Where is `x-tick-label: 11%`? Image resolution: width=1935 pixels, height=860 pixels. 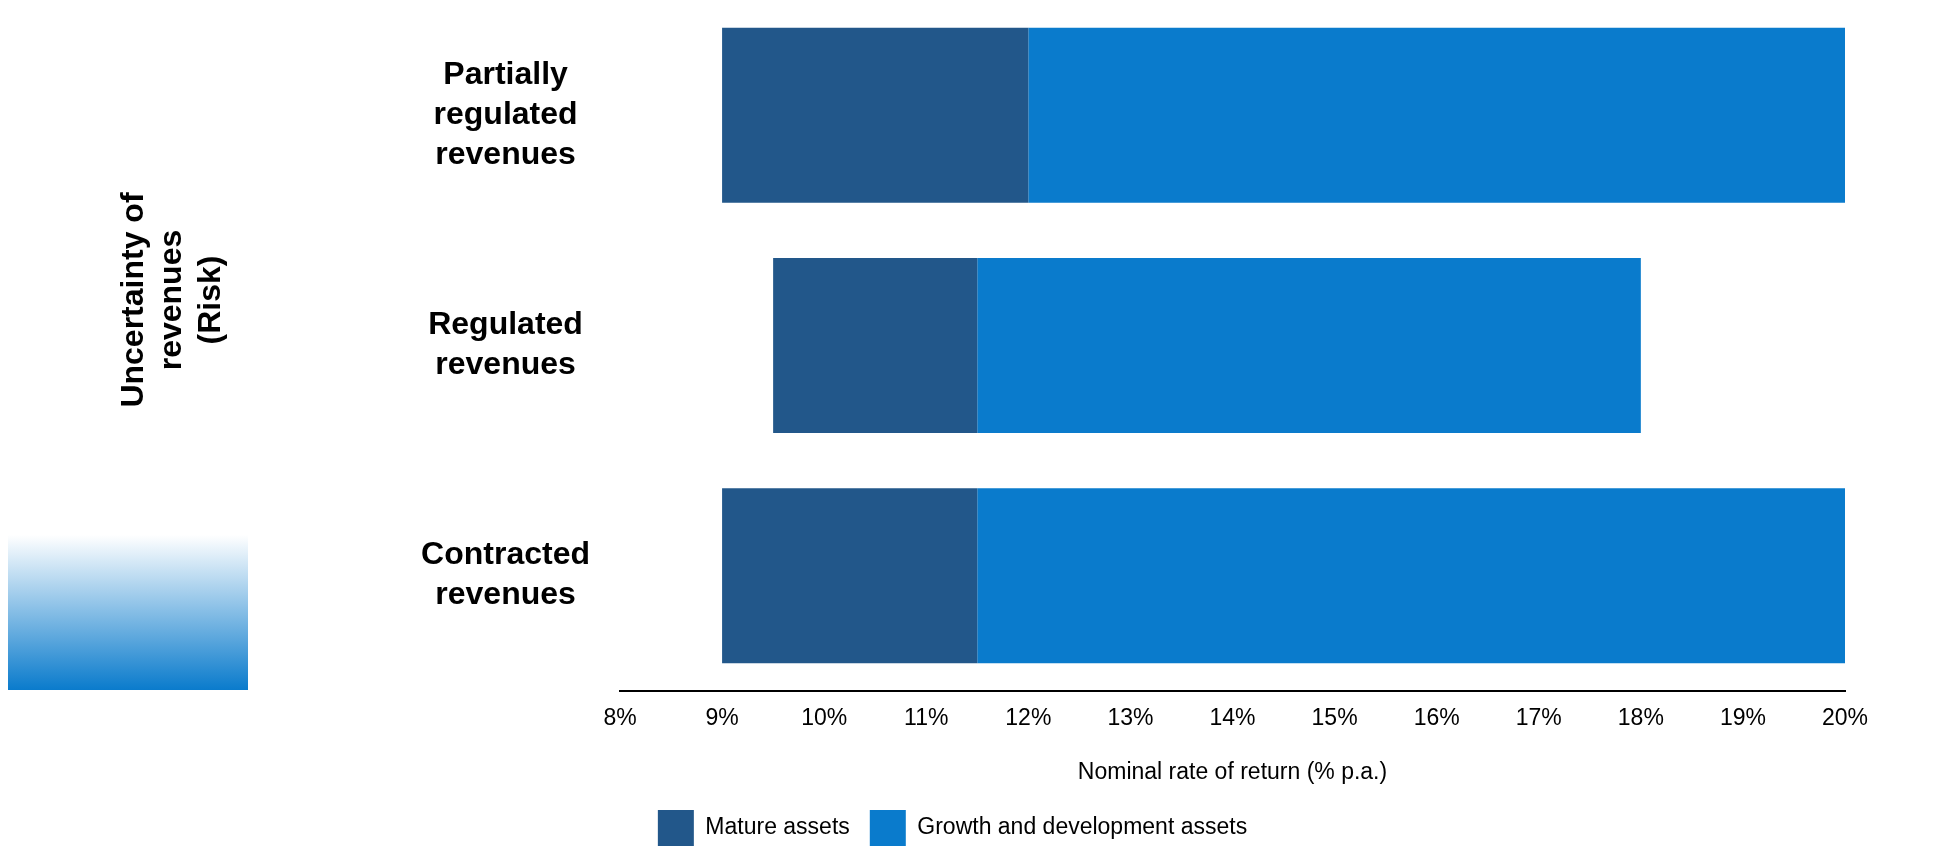 x-tick-label: 11% is located at coordinates (926, 716).